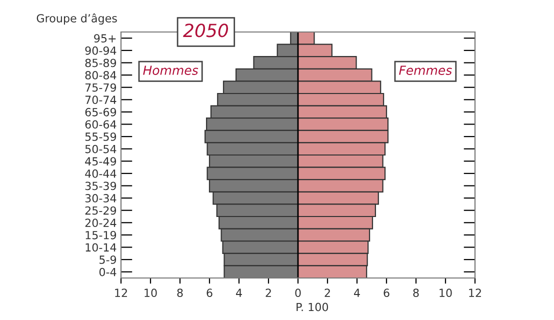 This screenshot has height=320, width=554. What do you see at coordinates (170, 70) in the screenshot?
I see `text: Hommes` at bounding box center [170, 70].